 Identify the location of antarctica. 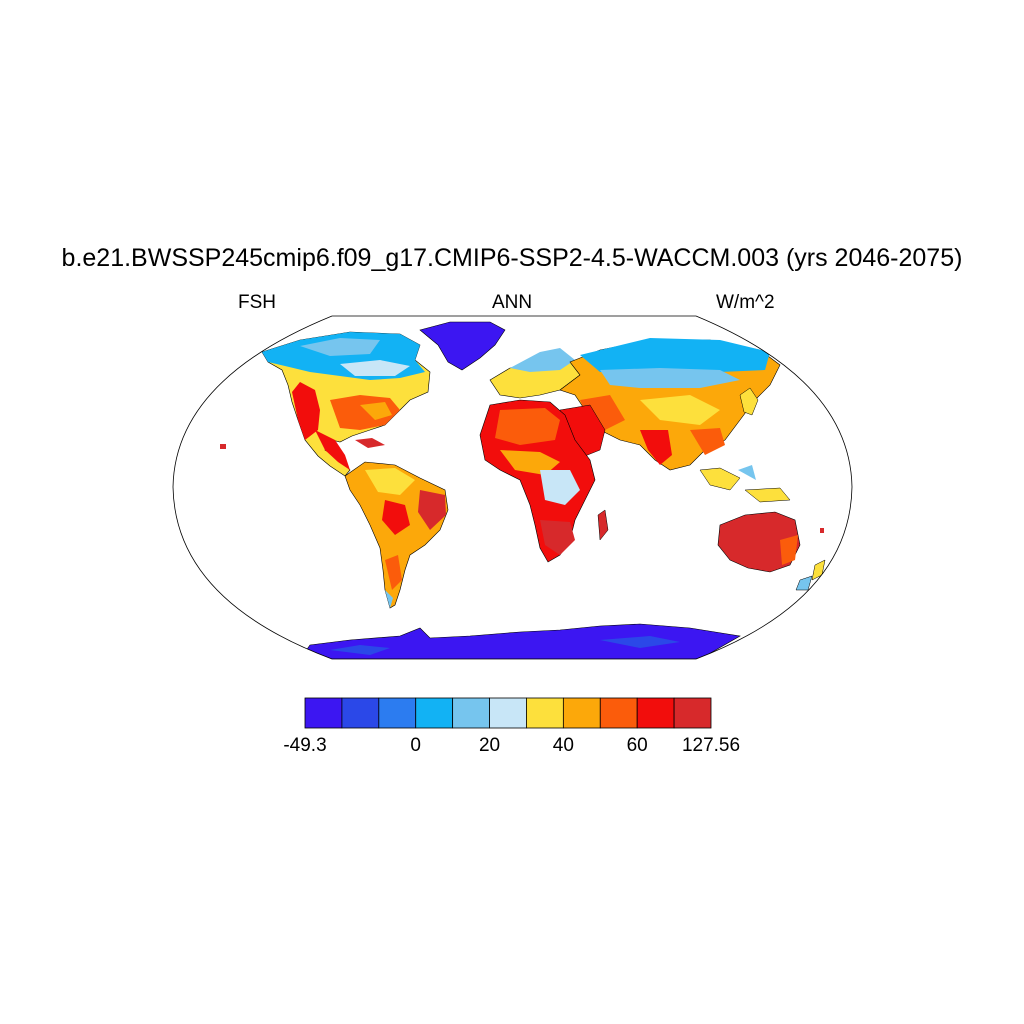
(520, 641).